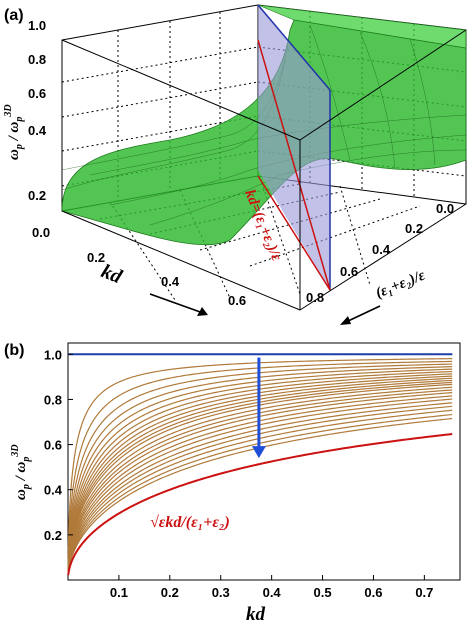 The image size is (471, 629). What do you see at coordinates (37, 93) in the screenshot?
I see `z-tick-2: 0.6` at bounding box center [37, 93].